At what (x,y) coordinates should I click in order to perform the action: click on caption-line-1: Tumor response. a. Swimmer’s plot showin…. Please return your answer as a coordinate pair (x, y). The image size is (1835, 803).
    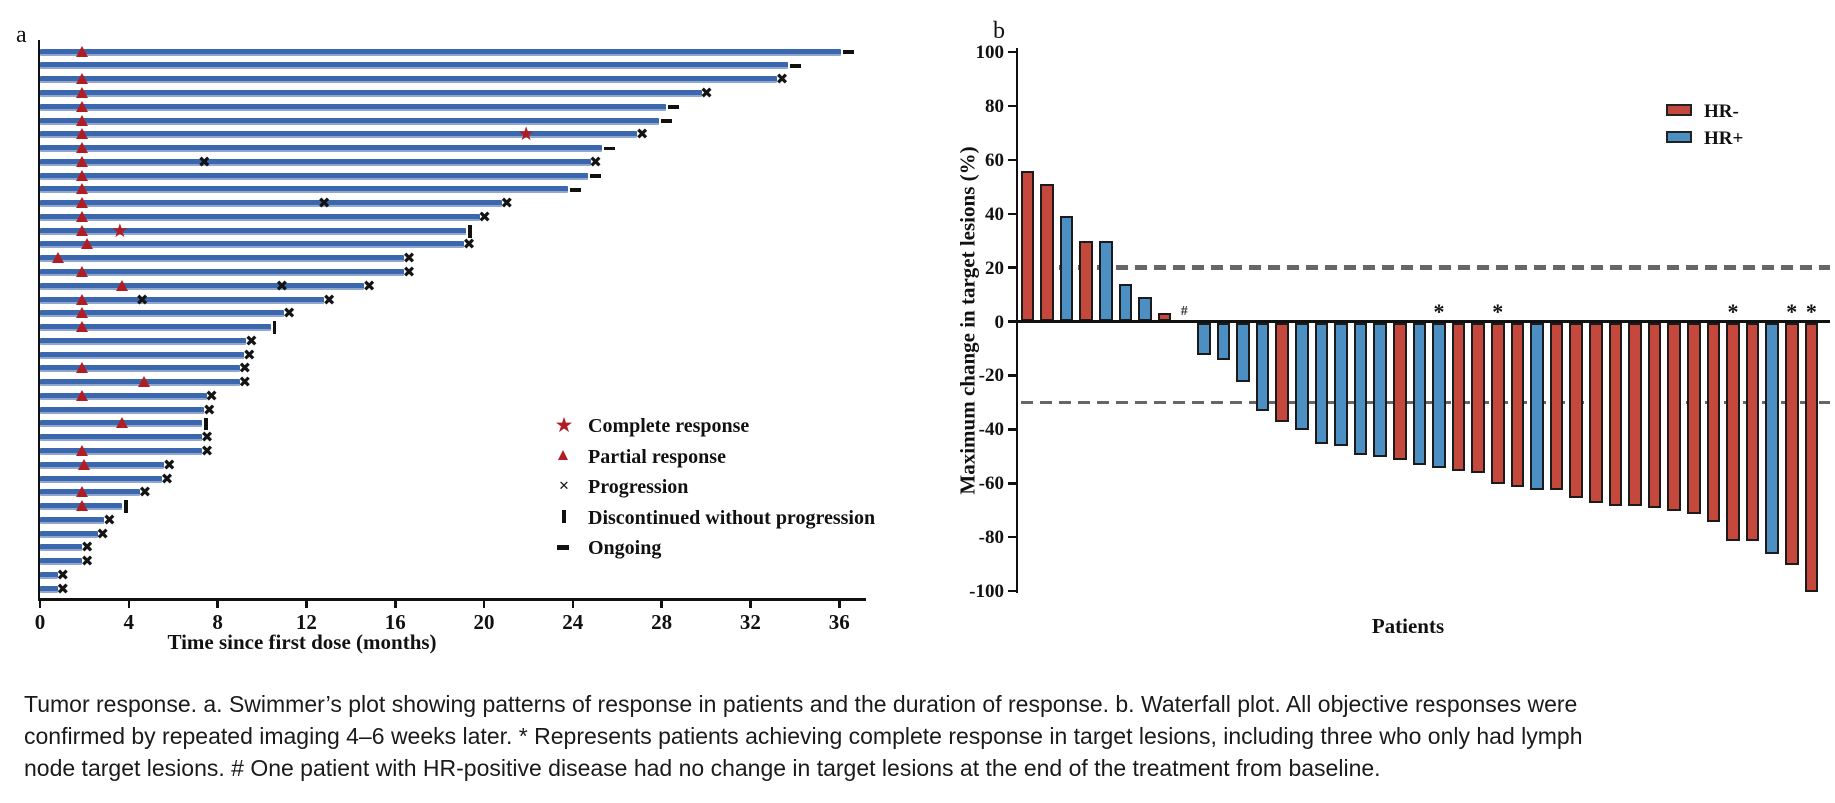
    Looking at the image, I should click on (801, 704).